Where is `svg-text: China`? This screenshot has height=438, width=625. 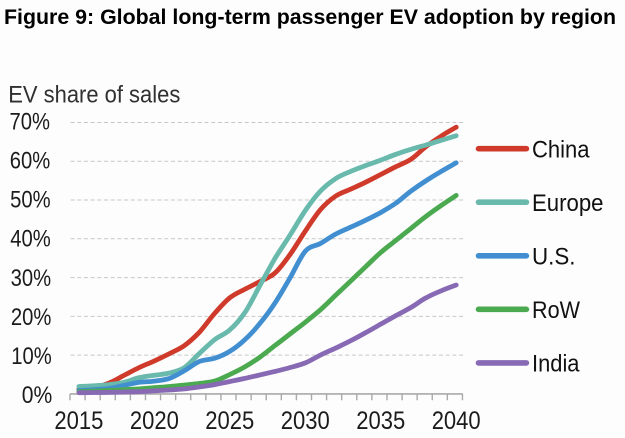
svg-text: China is located at coordinates (561, 150).